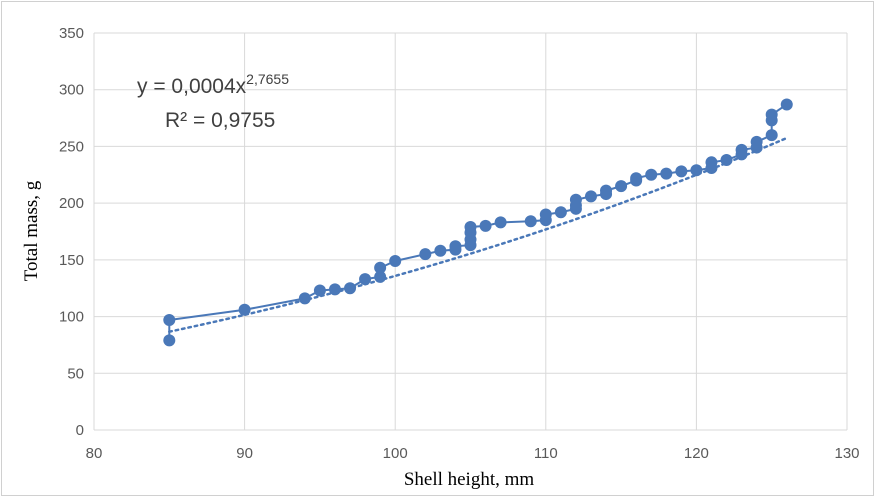 This screenshot has height=499, width=877. I want to click on x-tick-label: 90, so click(244, 453).